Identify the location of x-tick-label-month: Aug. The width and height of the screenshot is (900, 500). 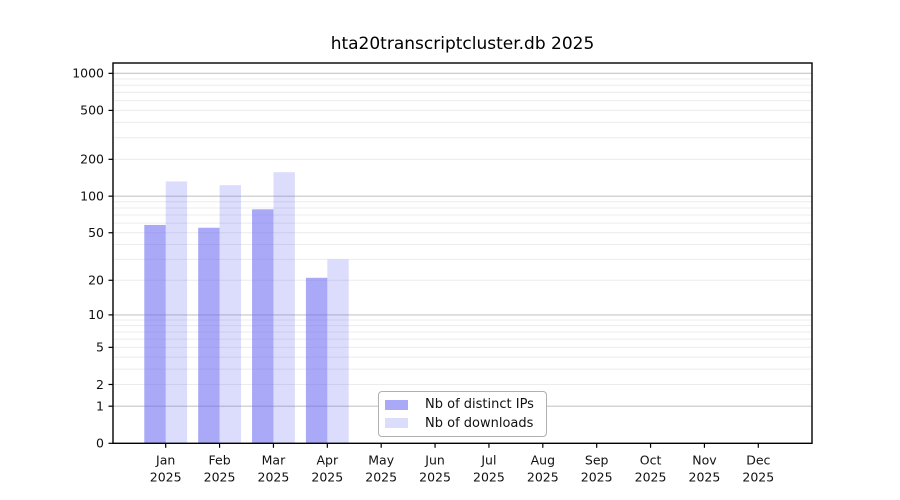
(543, 459).